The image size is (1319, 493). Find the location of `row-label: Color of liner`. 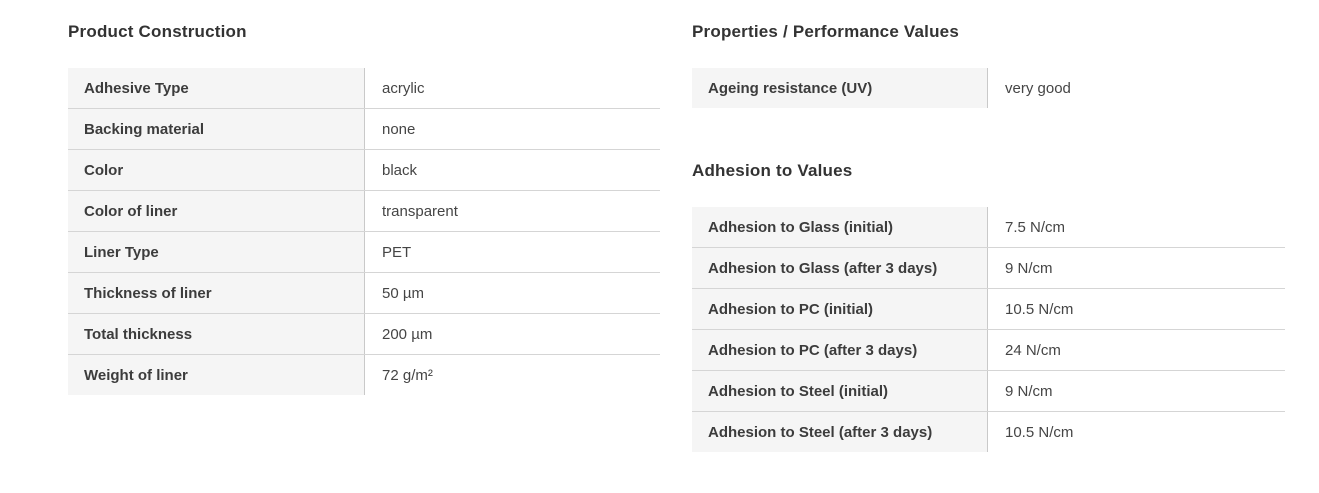

row-label: Color of liner is located at coordinates (216, 211).